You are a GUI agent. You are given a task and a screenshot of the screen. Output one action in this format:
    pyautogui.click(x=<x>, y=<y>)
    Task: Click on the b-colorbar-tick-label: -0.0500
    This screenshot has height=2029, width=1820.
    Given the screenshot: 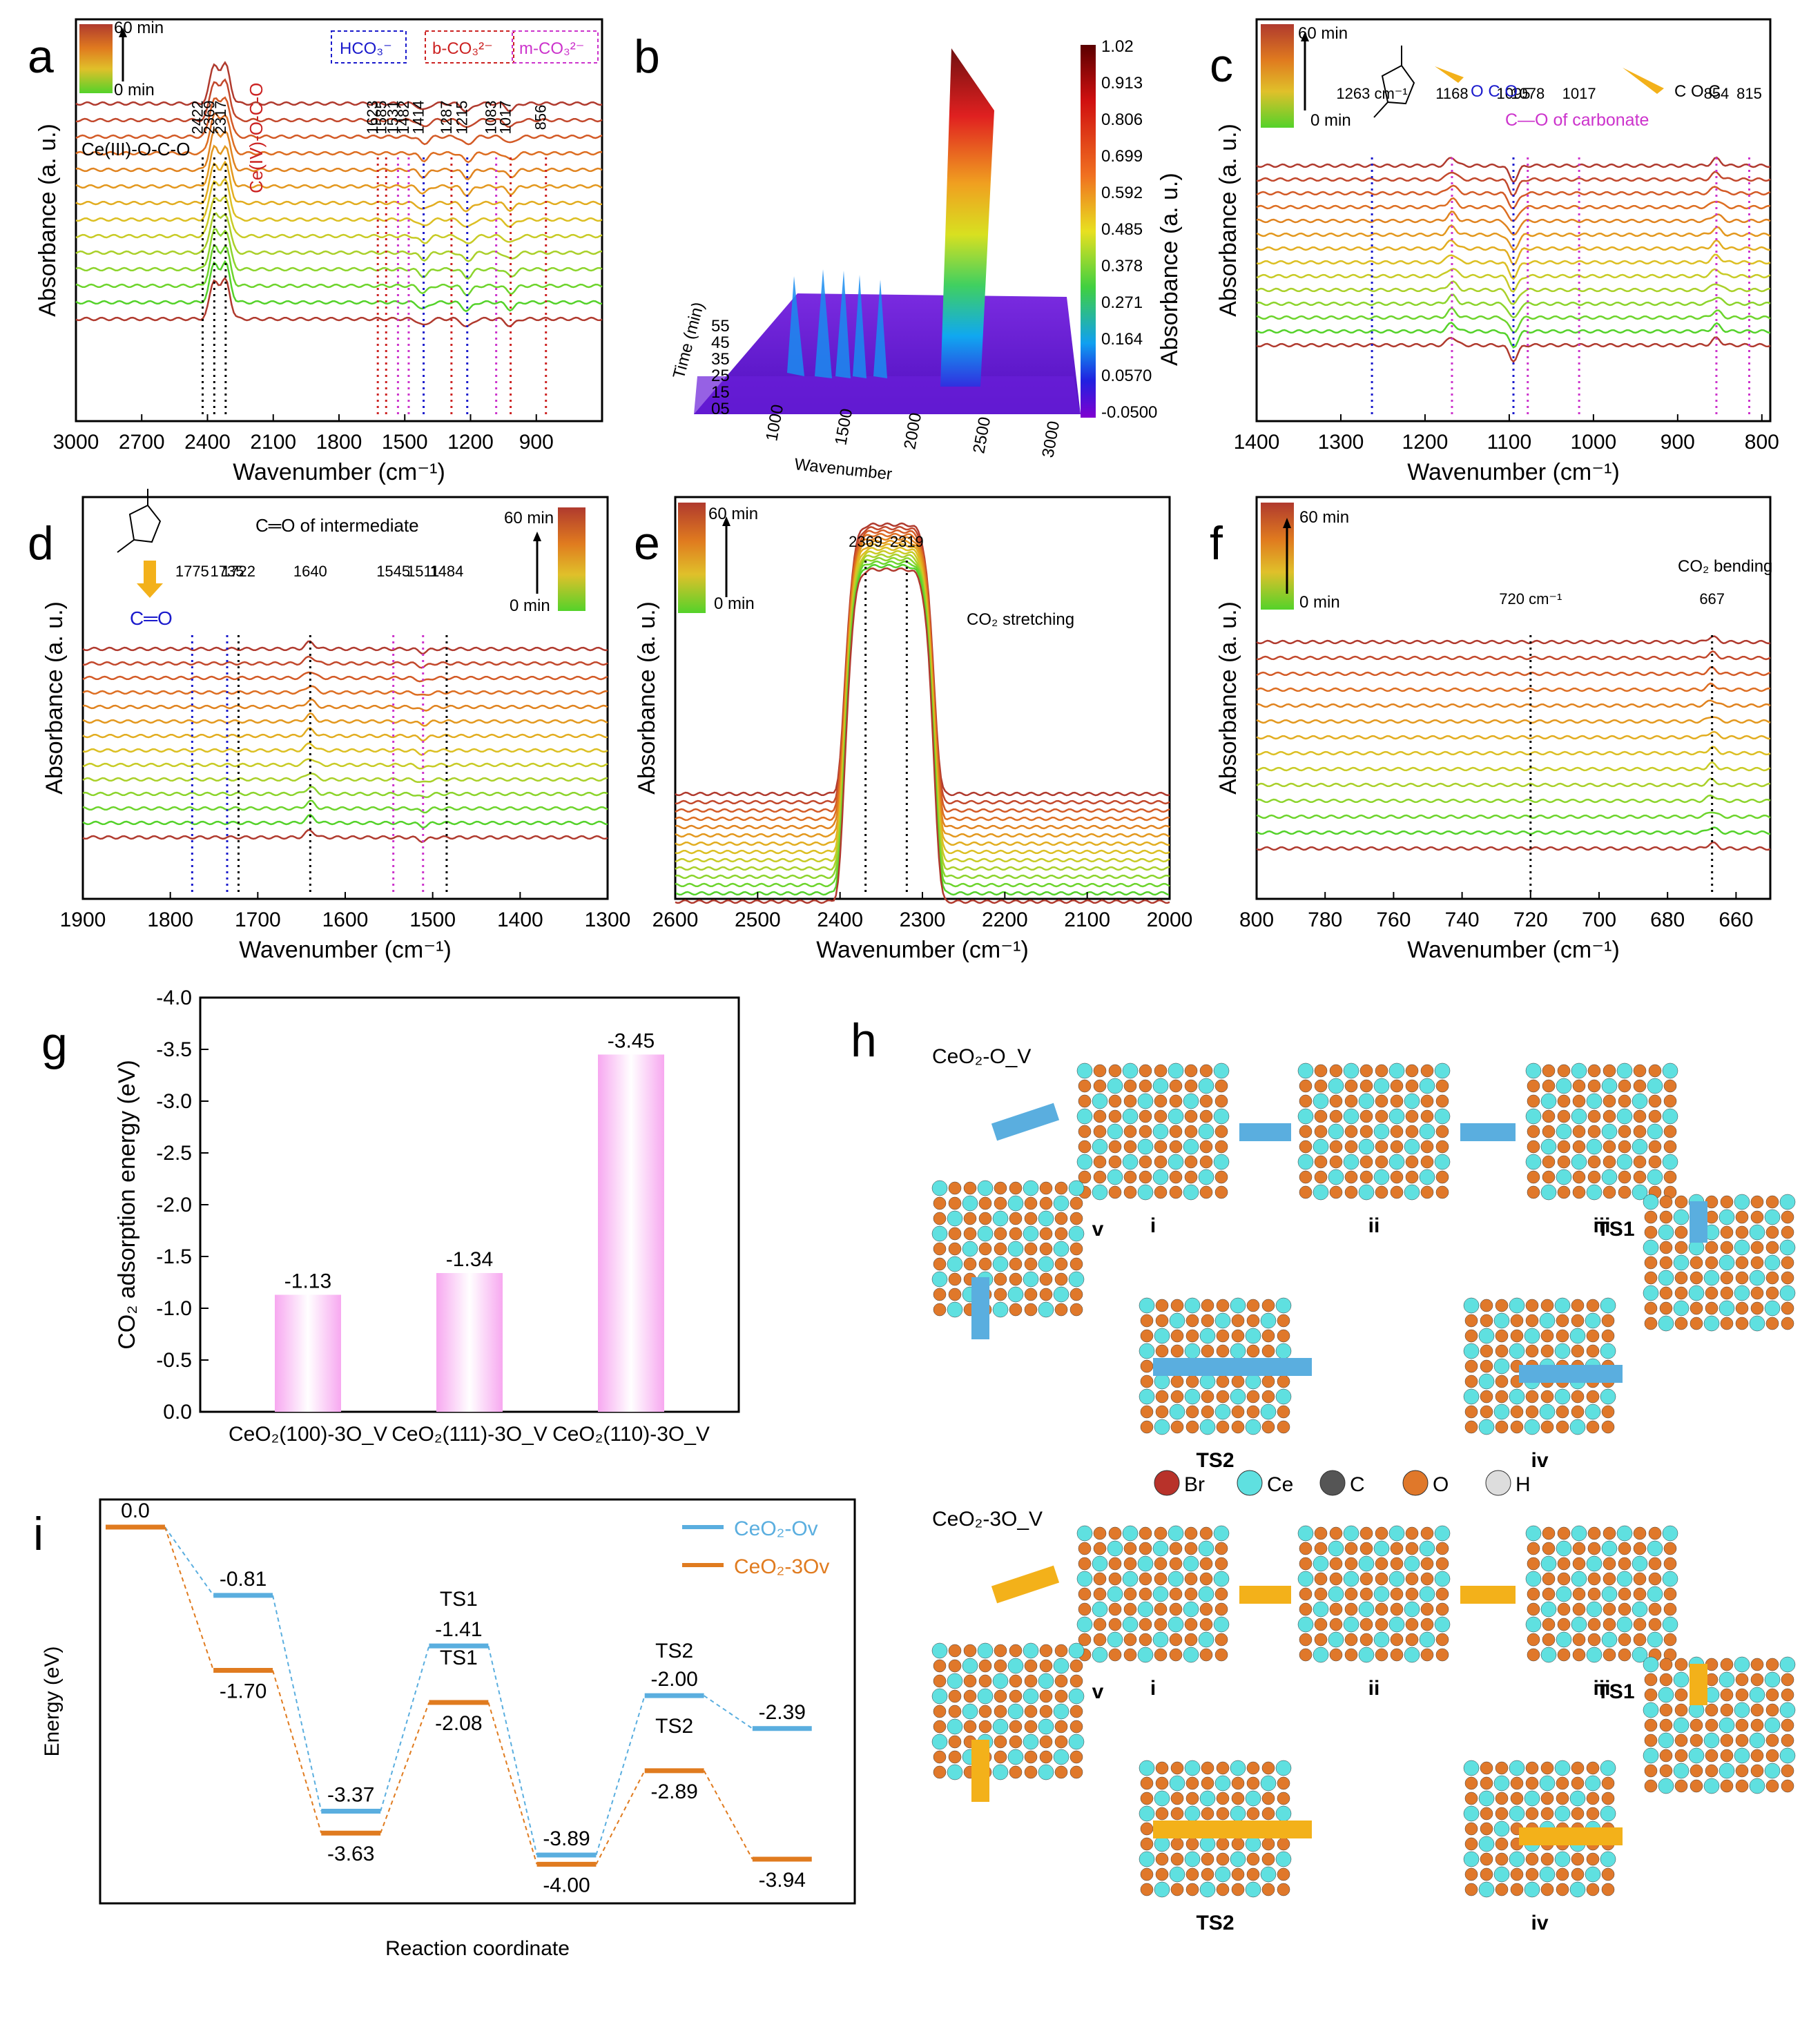 What is the action you would take?
    pyautogui.click(x=1129, y=412)
    